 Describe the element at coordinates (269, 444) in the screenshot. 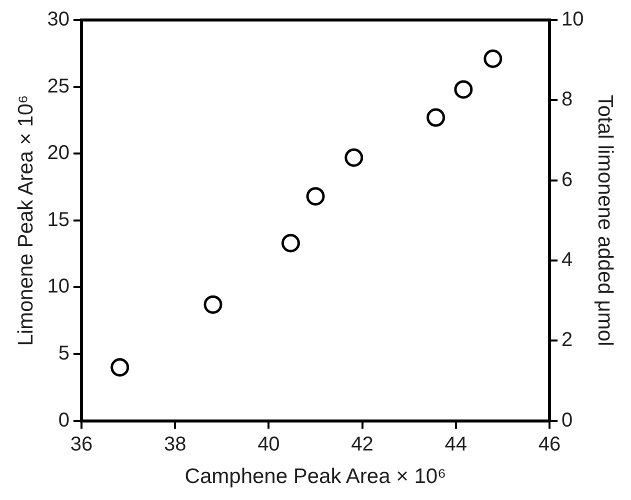

I see `x-tick-label: 40` at that location.